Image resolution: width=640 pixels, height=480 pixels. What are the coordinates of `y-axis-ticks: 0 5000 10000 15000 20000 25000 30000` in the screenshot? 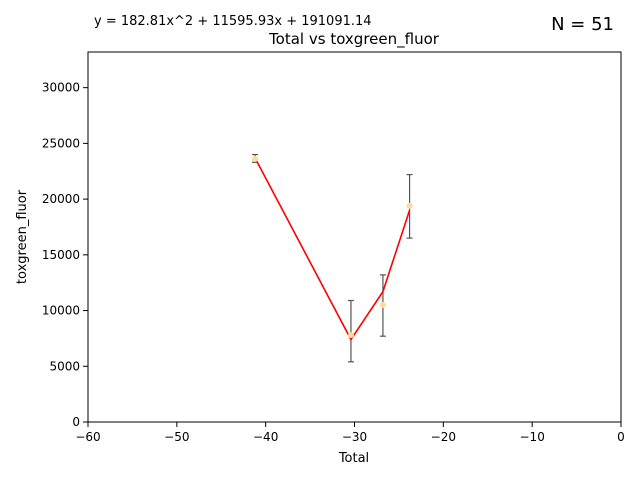 It's located at (65, 255).